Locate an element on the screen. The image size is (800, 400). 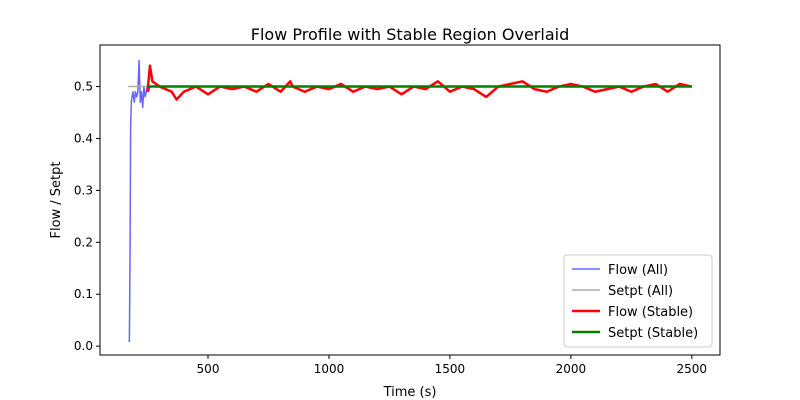
y-axis-label: Flow / Setpt is located at coordinates (56, 199).